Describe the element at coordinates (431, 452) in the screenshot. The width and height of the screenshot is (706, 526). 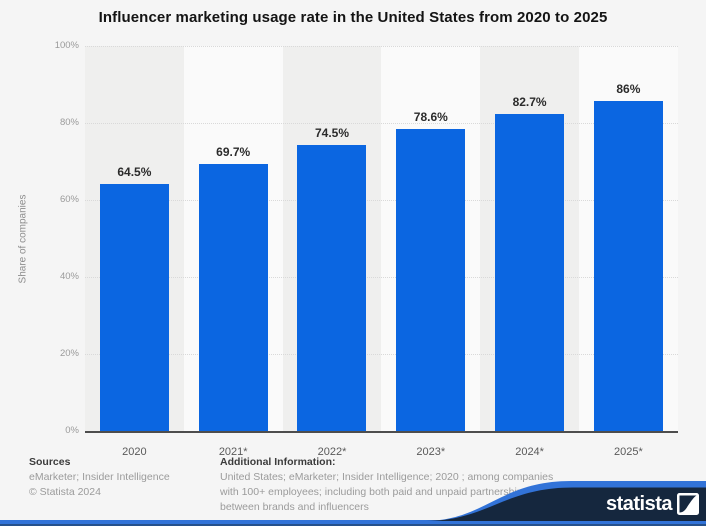
I see `x-tick-label: 2023*` at that location.